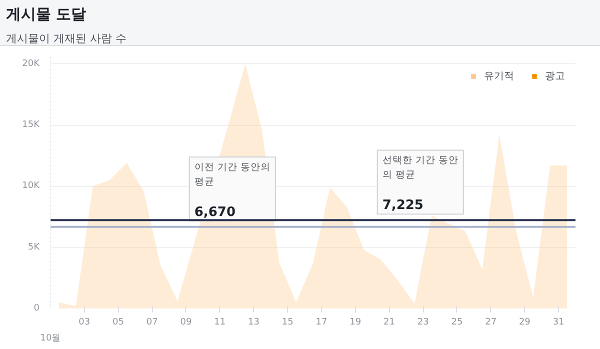  I want to click on x-tick-label: 05, so click(118, 323).